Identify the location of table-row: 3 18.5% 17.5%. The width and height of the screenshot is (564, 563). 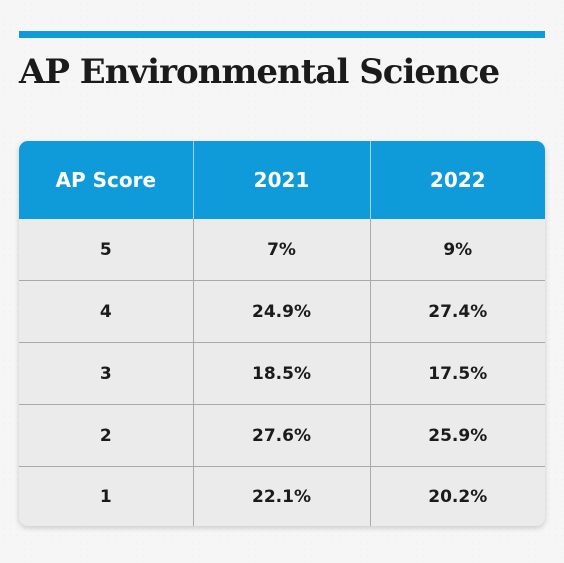
(282, 373).